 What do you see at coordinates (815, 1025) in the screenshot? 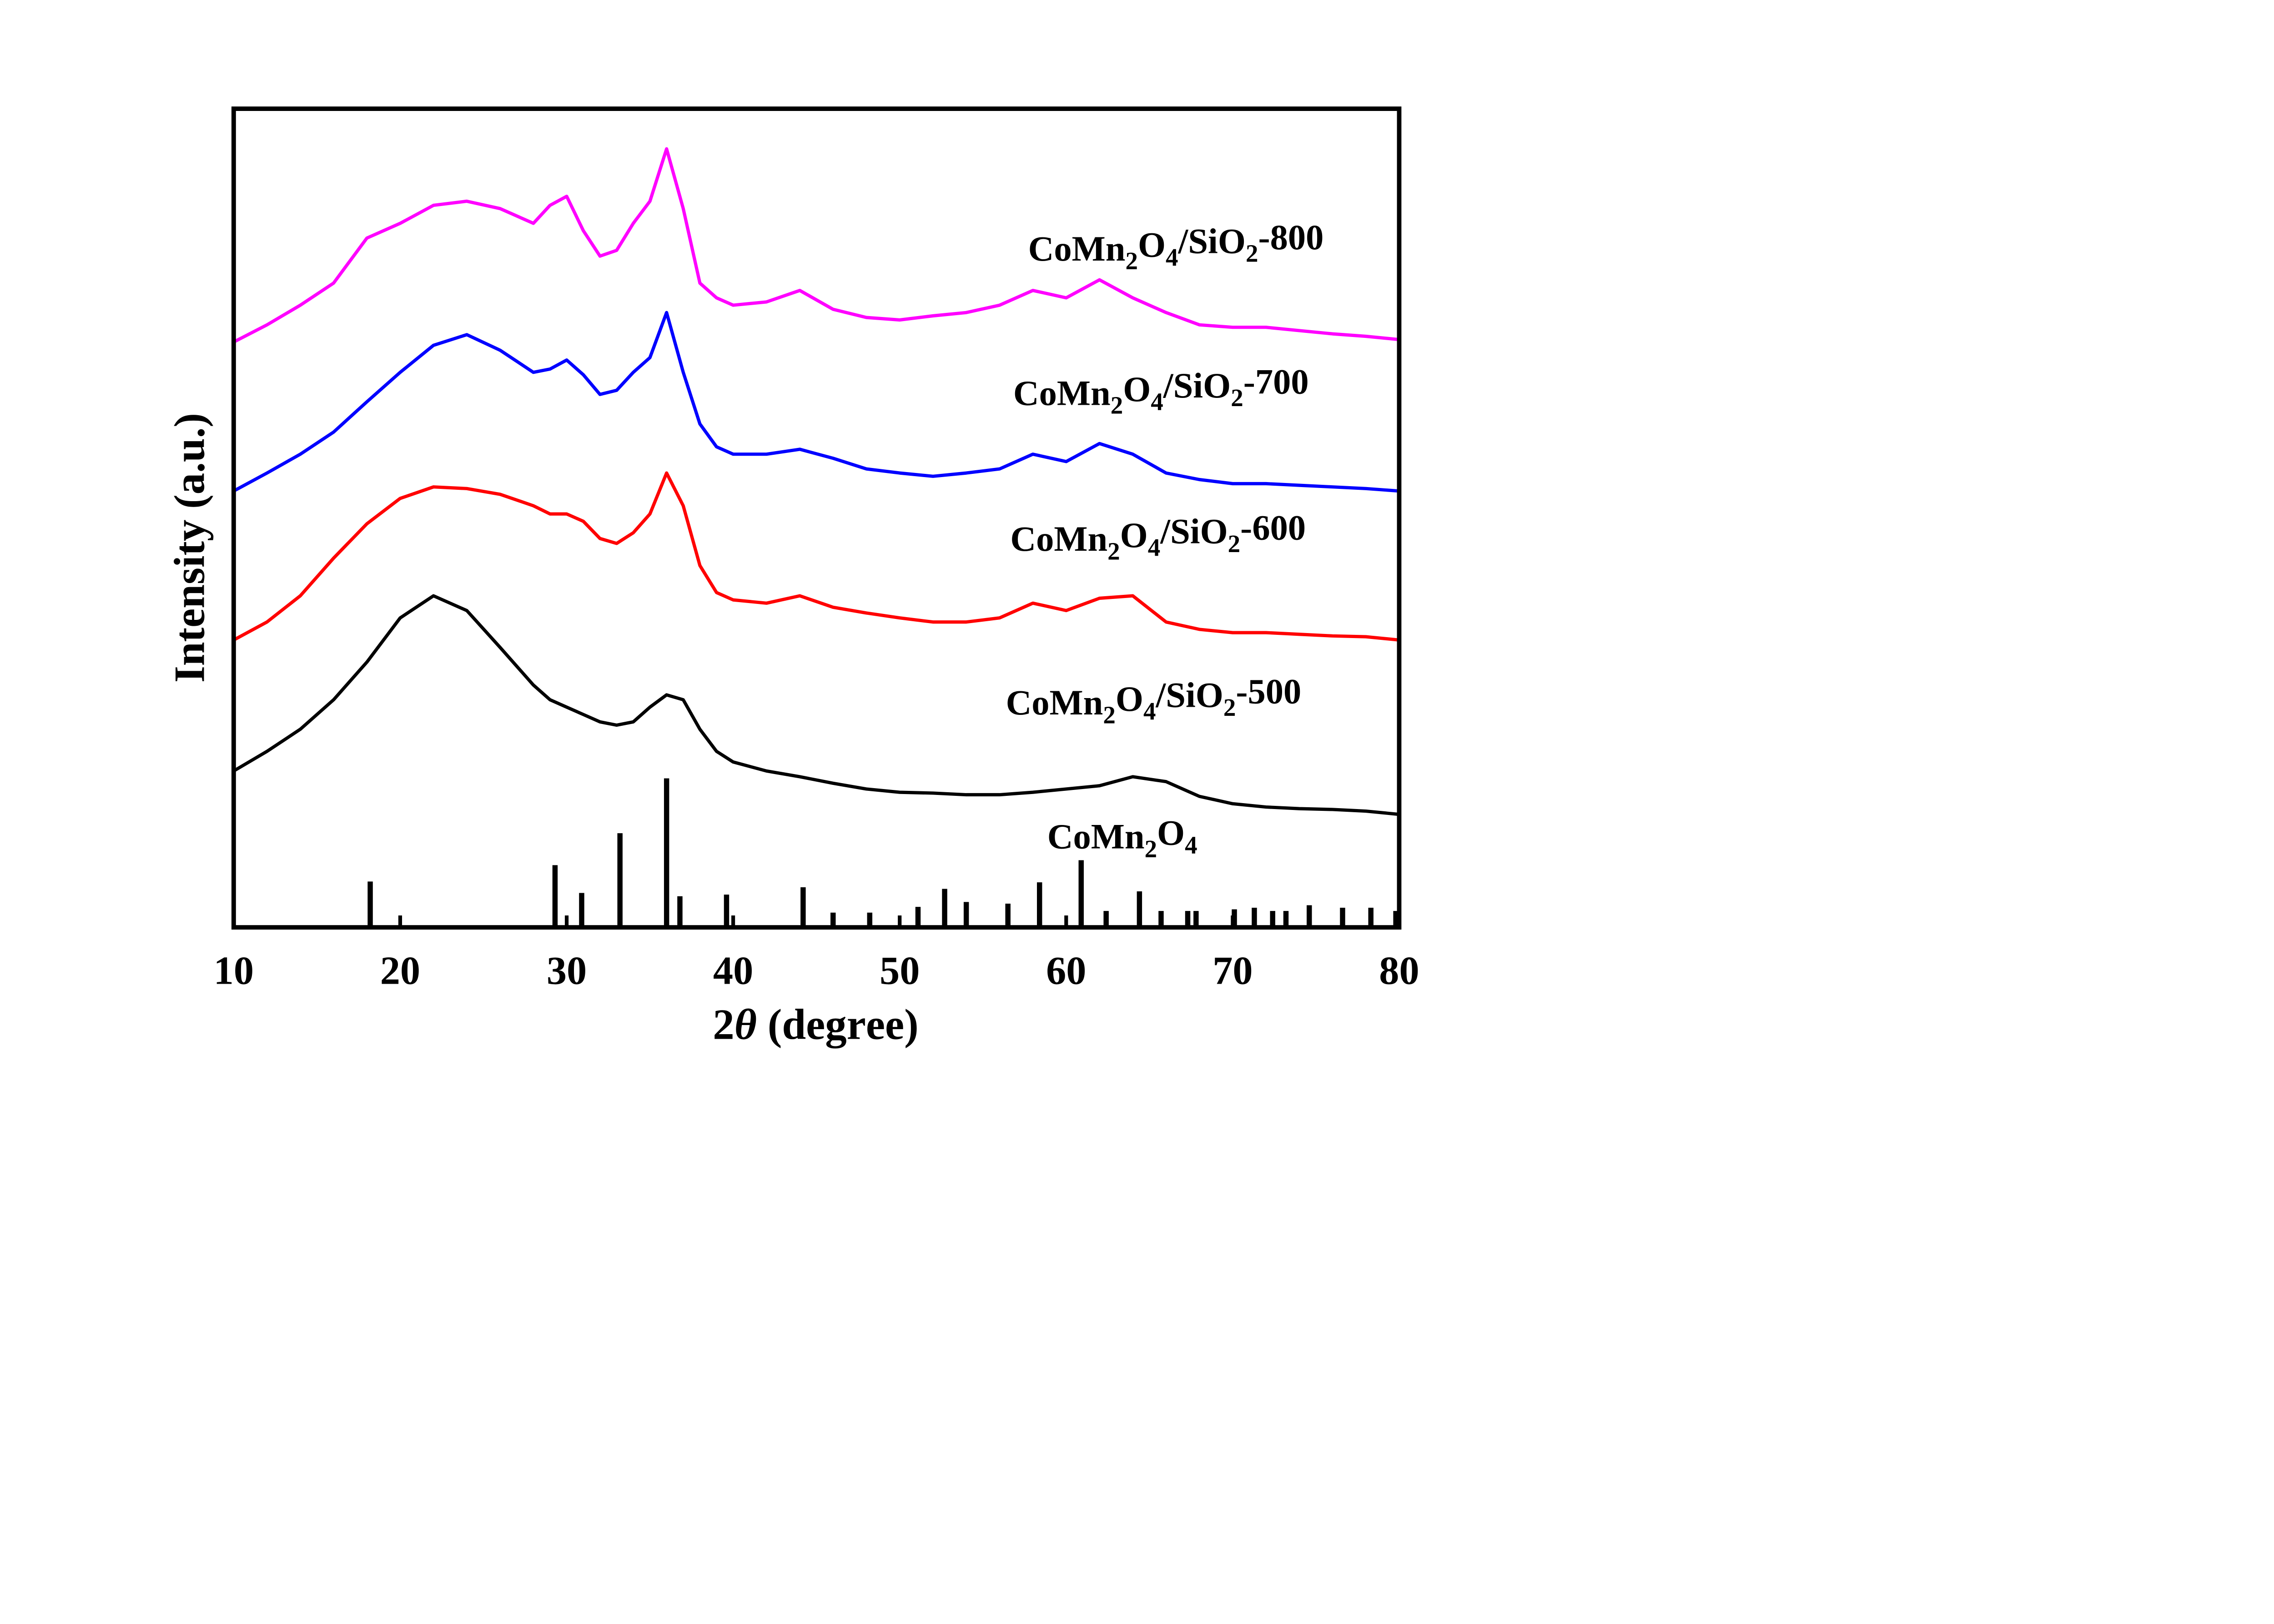
I see `x-axis-label: 2θ (degree)` at bounding box center [815, 1025].